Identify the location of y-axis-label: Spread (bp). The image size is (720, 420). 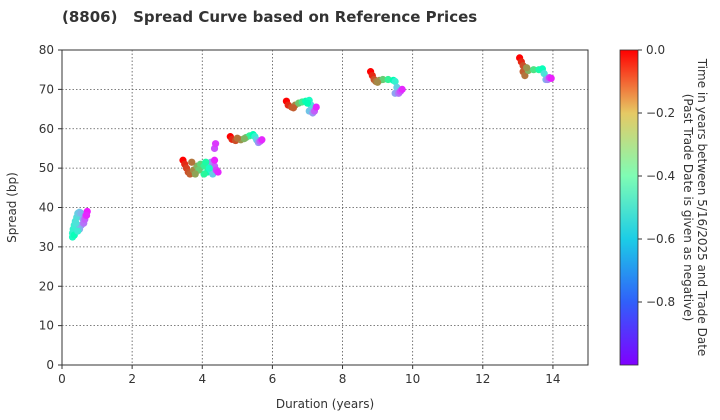
(12, 207).